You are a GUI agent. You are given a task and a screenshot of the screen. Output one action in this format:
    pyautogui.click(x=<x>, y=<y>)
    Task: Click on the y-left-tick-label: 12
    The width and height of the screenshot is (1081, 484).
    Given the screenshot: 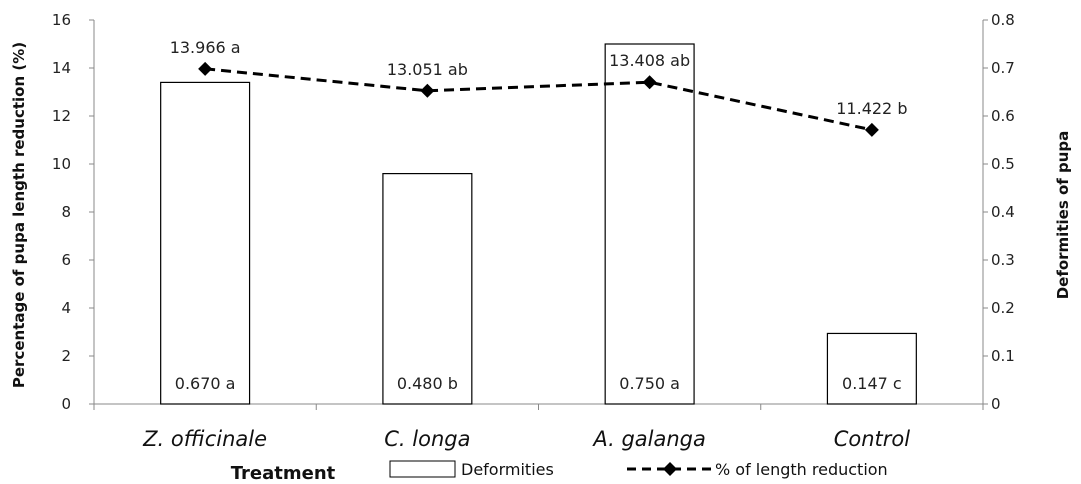 What is the action you would take?
    pyautogui.click(x=61, y=116)
    